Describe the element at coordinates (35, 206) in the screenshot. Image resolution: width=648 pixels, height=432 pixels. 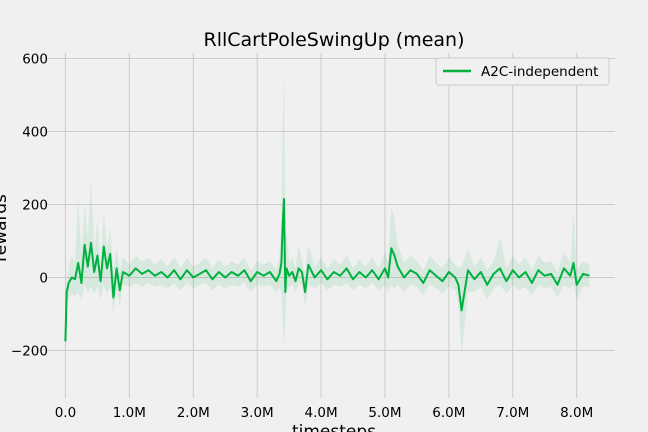
I see `y-tick-label: 200` at that location.